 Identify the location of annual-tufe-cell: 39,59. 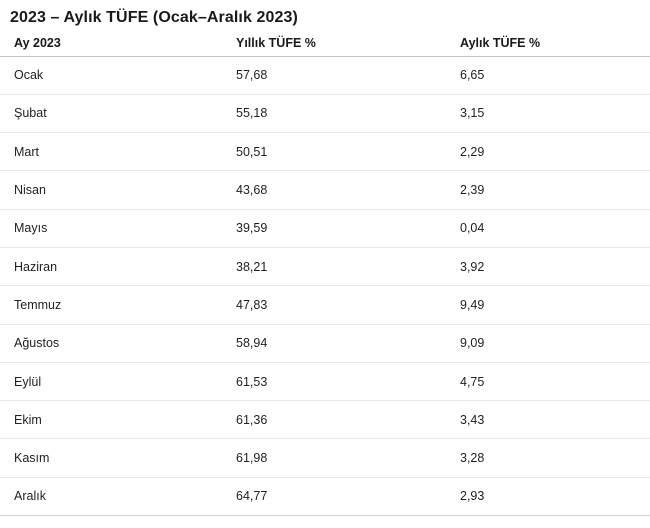
(348, 228).